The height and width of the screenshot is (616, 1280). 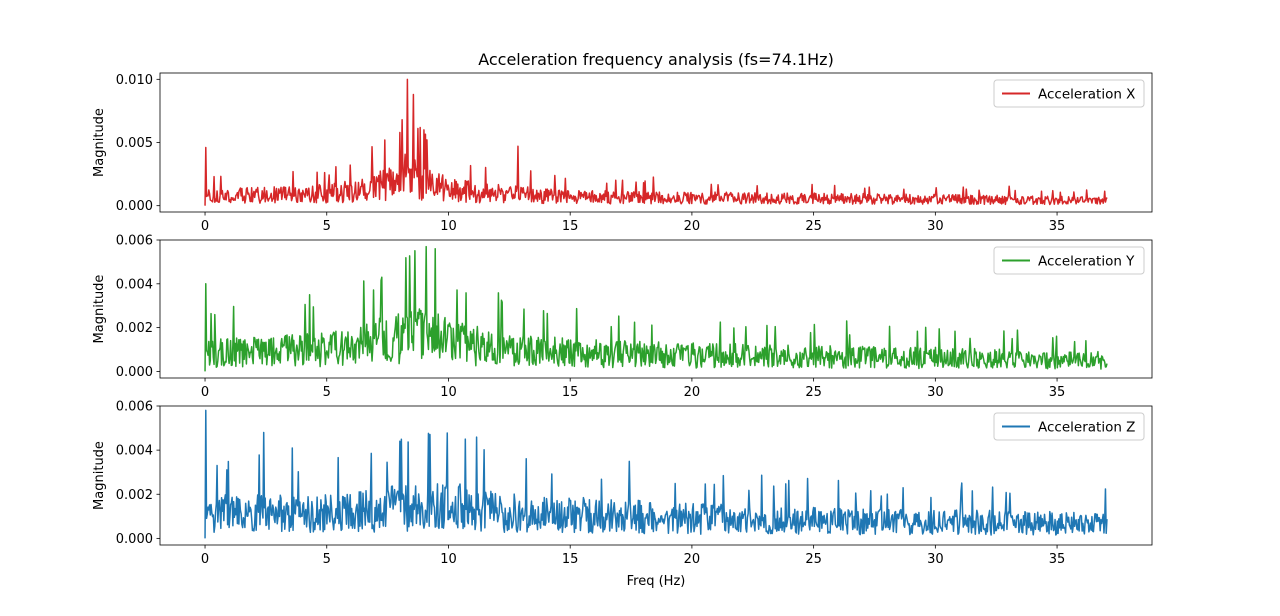 What do you see at coordinates (134, 143) in the screenshot?
I see `y-tick-label: 0.005` at bounding box center [134, 143].